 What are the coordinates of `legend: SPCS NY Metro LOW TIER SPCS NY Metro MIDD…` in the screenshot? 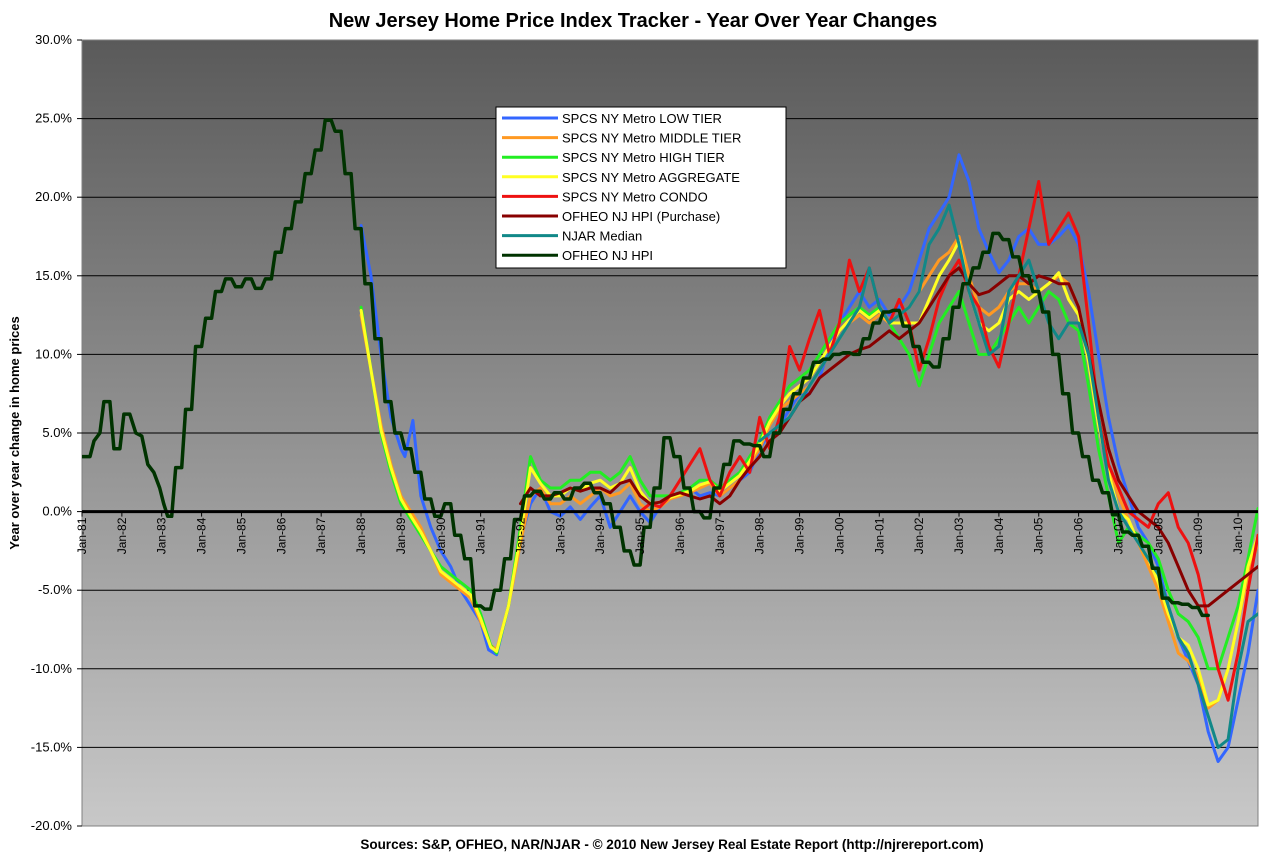 It's located at (641, 187).